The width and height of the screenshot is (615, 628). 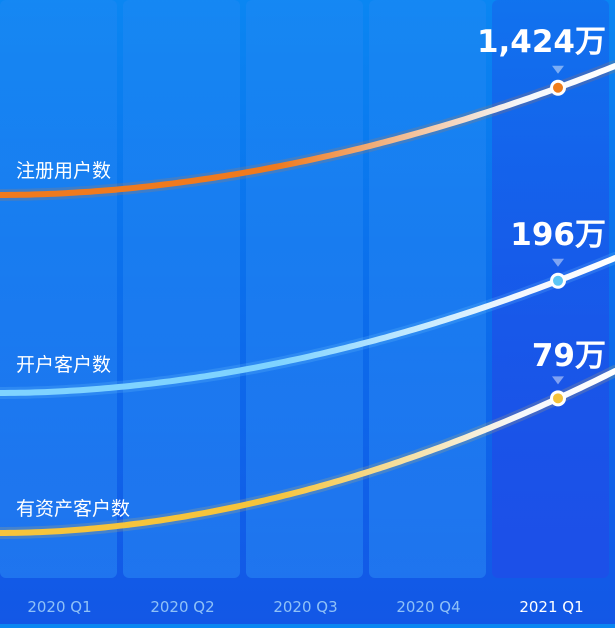 What do you see at coordinates (63, 171) in the screenshot?
I see `series-name-label: 注册用户数` at bounding box center [63, 171].